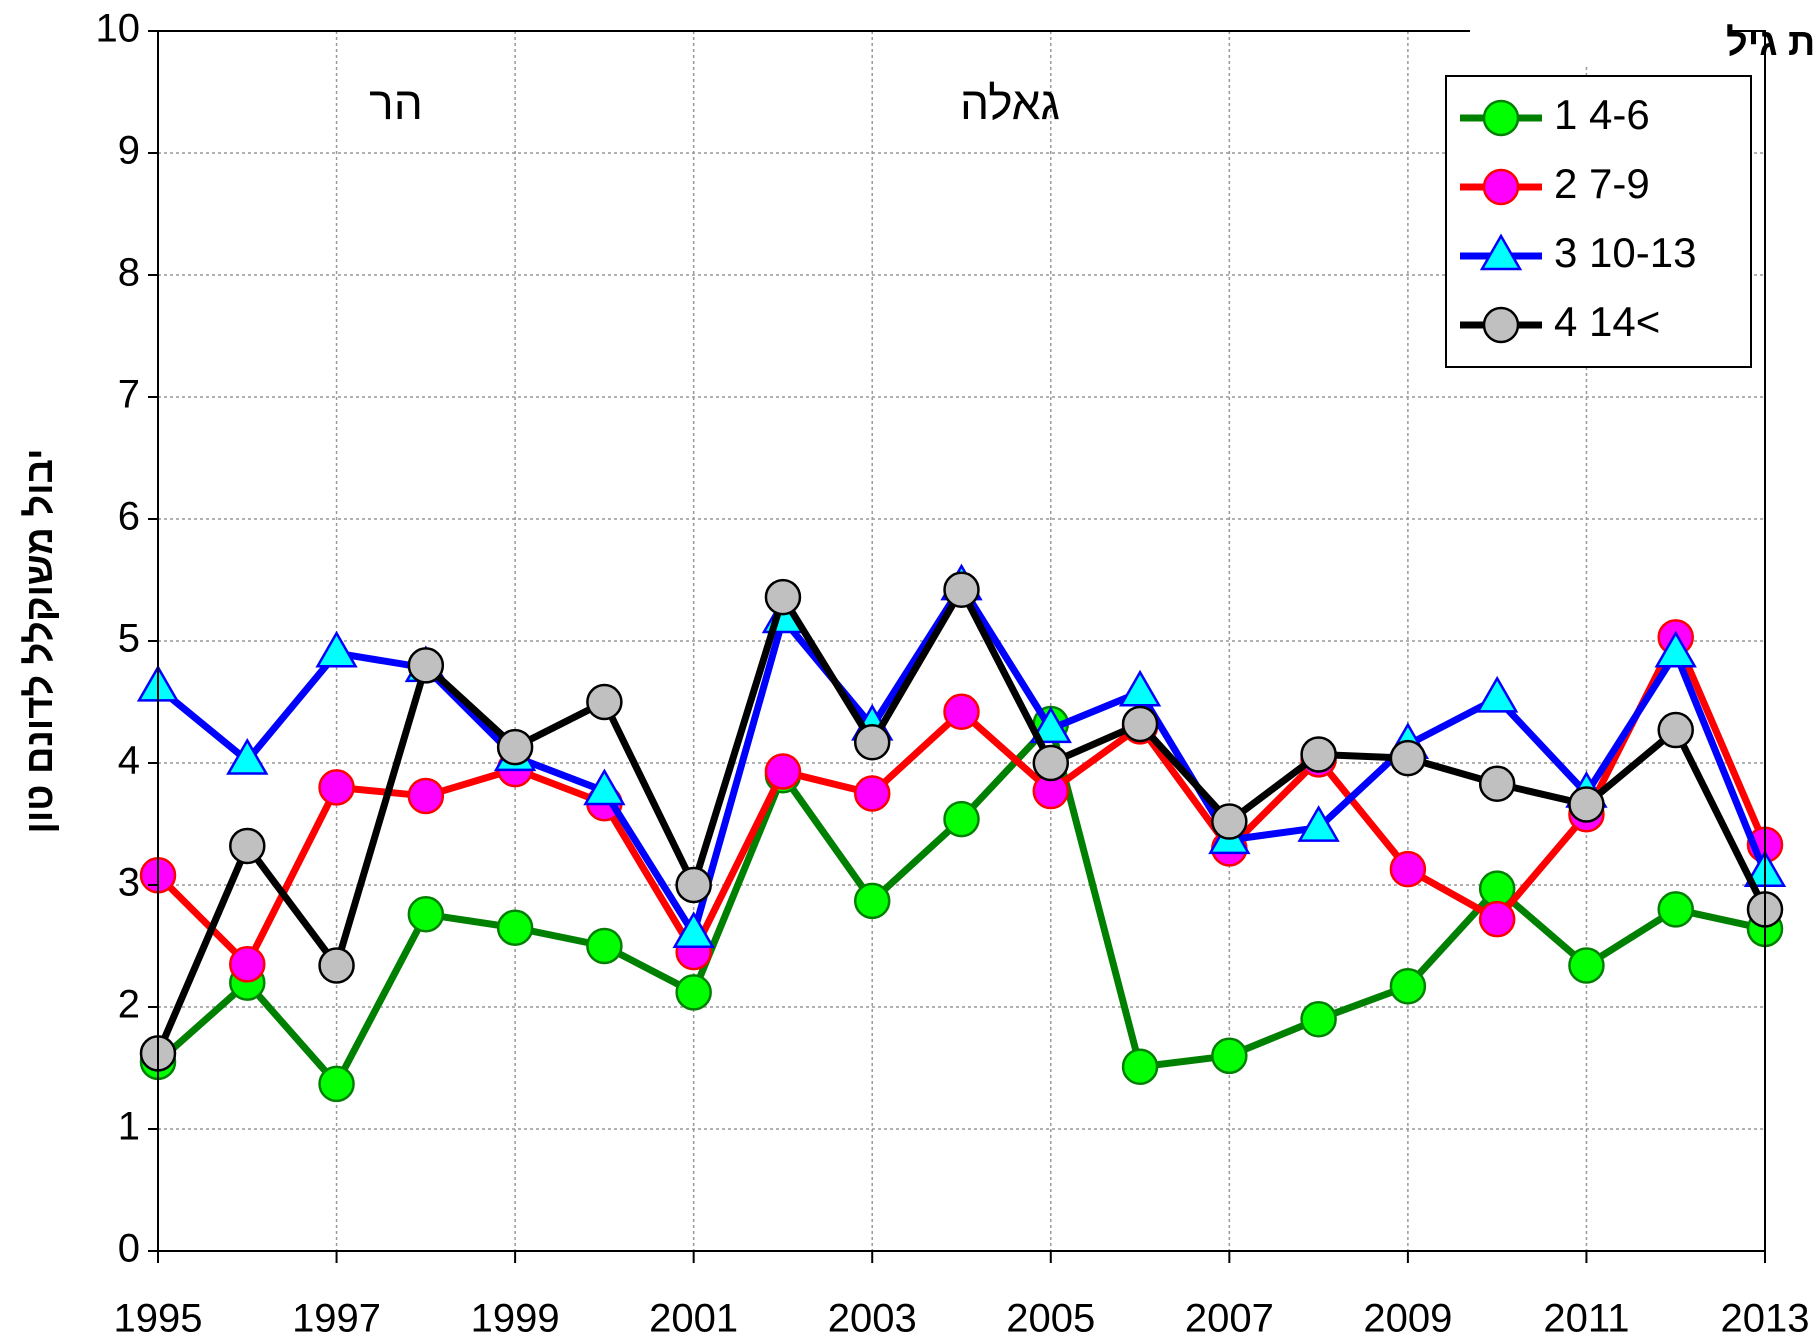  I want to click on y-tick-label: 10, so click(118, 29).